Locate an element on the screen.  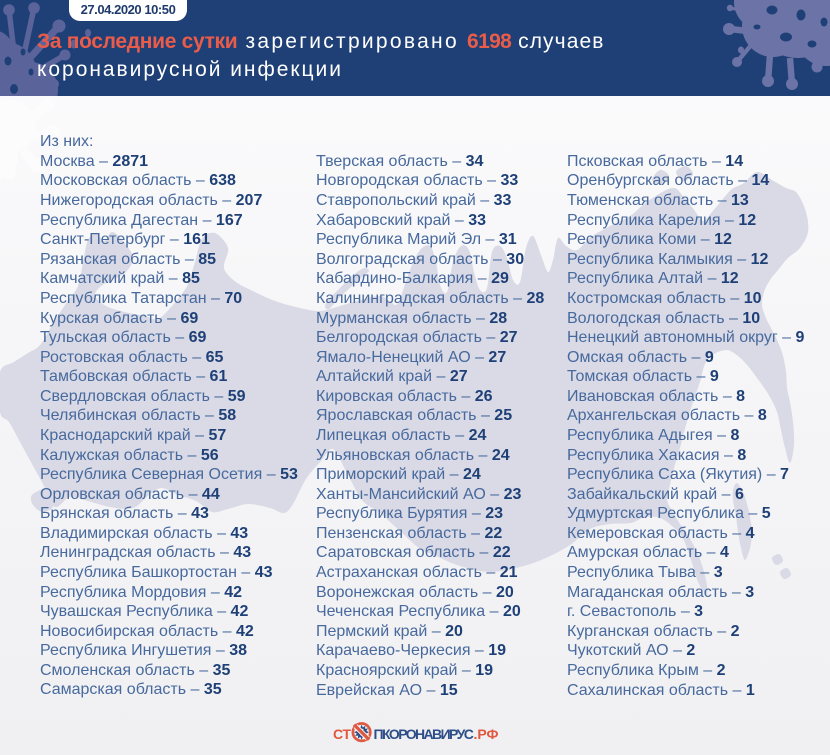
svg-text: СТ is located at coordinates (342, 734).